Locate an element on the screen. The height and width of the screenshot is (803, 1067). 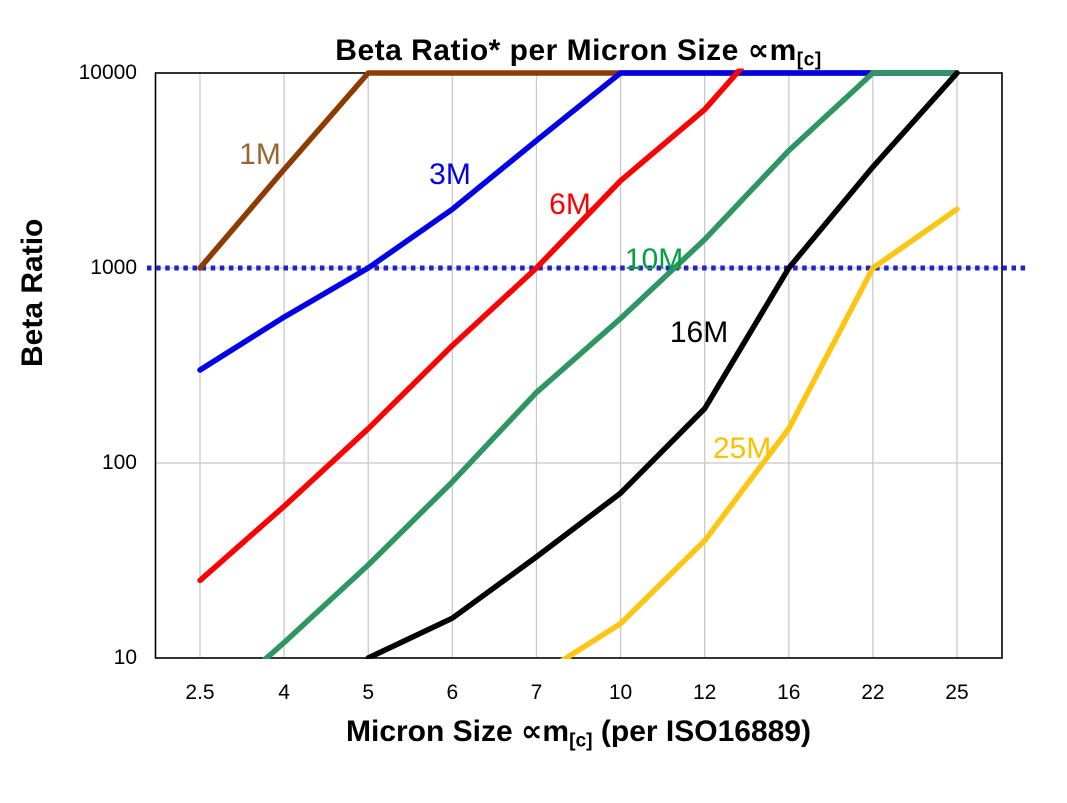
series-label-10M: 10M is located at coordinates (654, 259).